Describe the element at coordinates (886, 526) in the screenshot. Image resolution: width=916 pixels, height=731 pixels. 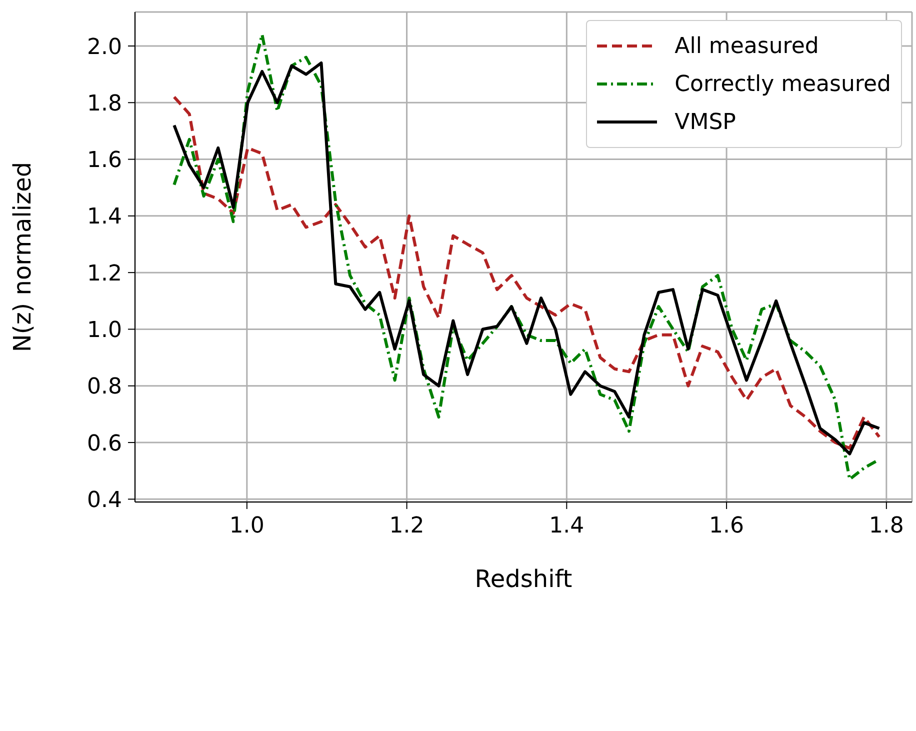
I see `x-tick-label: 1.8` at that location.